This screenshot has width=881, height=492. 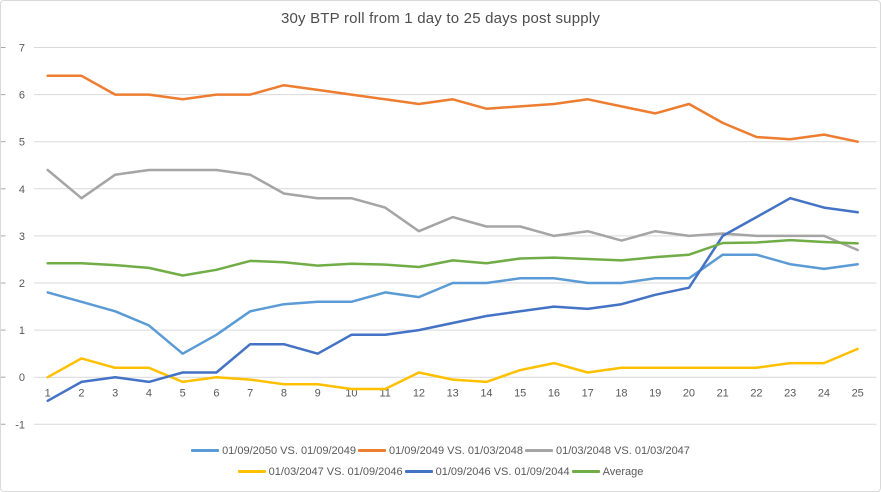 I want to click on legend-item: 01/03/2047 VS. 01/09/2046, so click(x=320, y=471).